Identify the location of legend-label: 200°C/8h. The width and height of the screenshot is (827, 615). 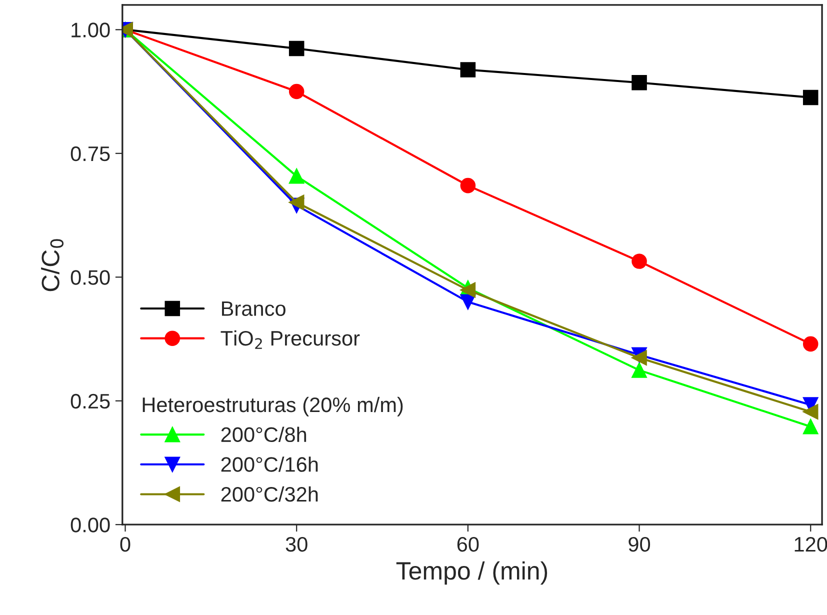
(263, 434).